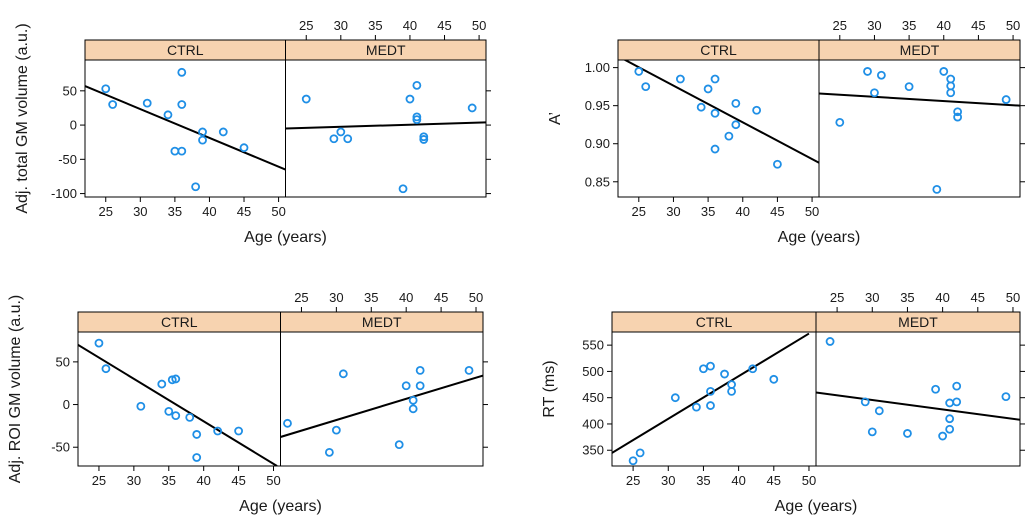 The image size is (1025, 524). I want to click on y-tick-label: -100, so click(64, 193).